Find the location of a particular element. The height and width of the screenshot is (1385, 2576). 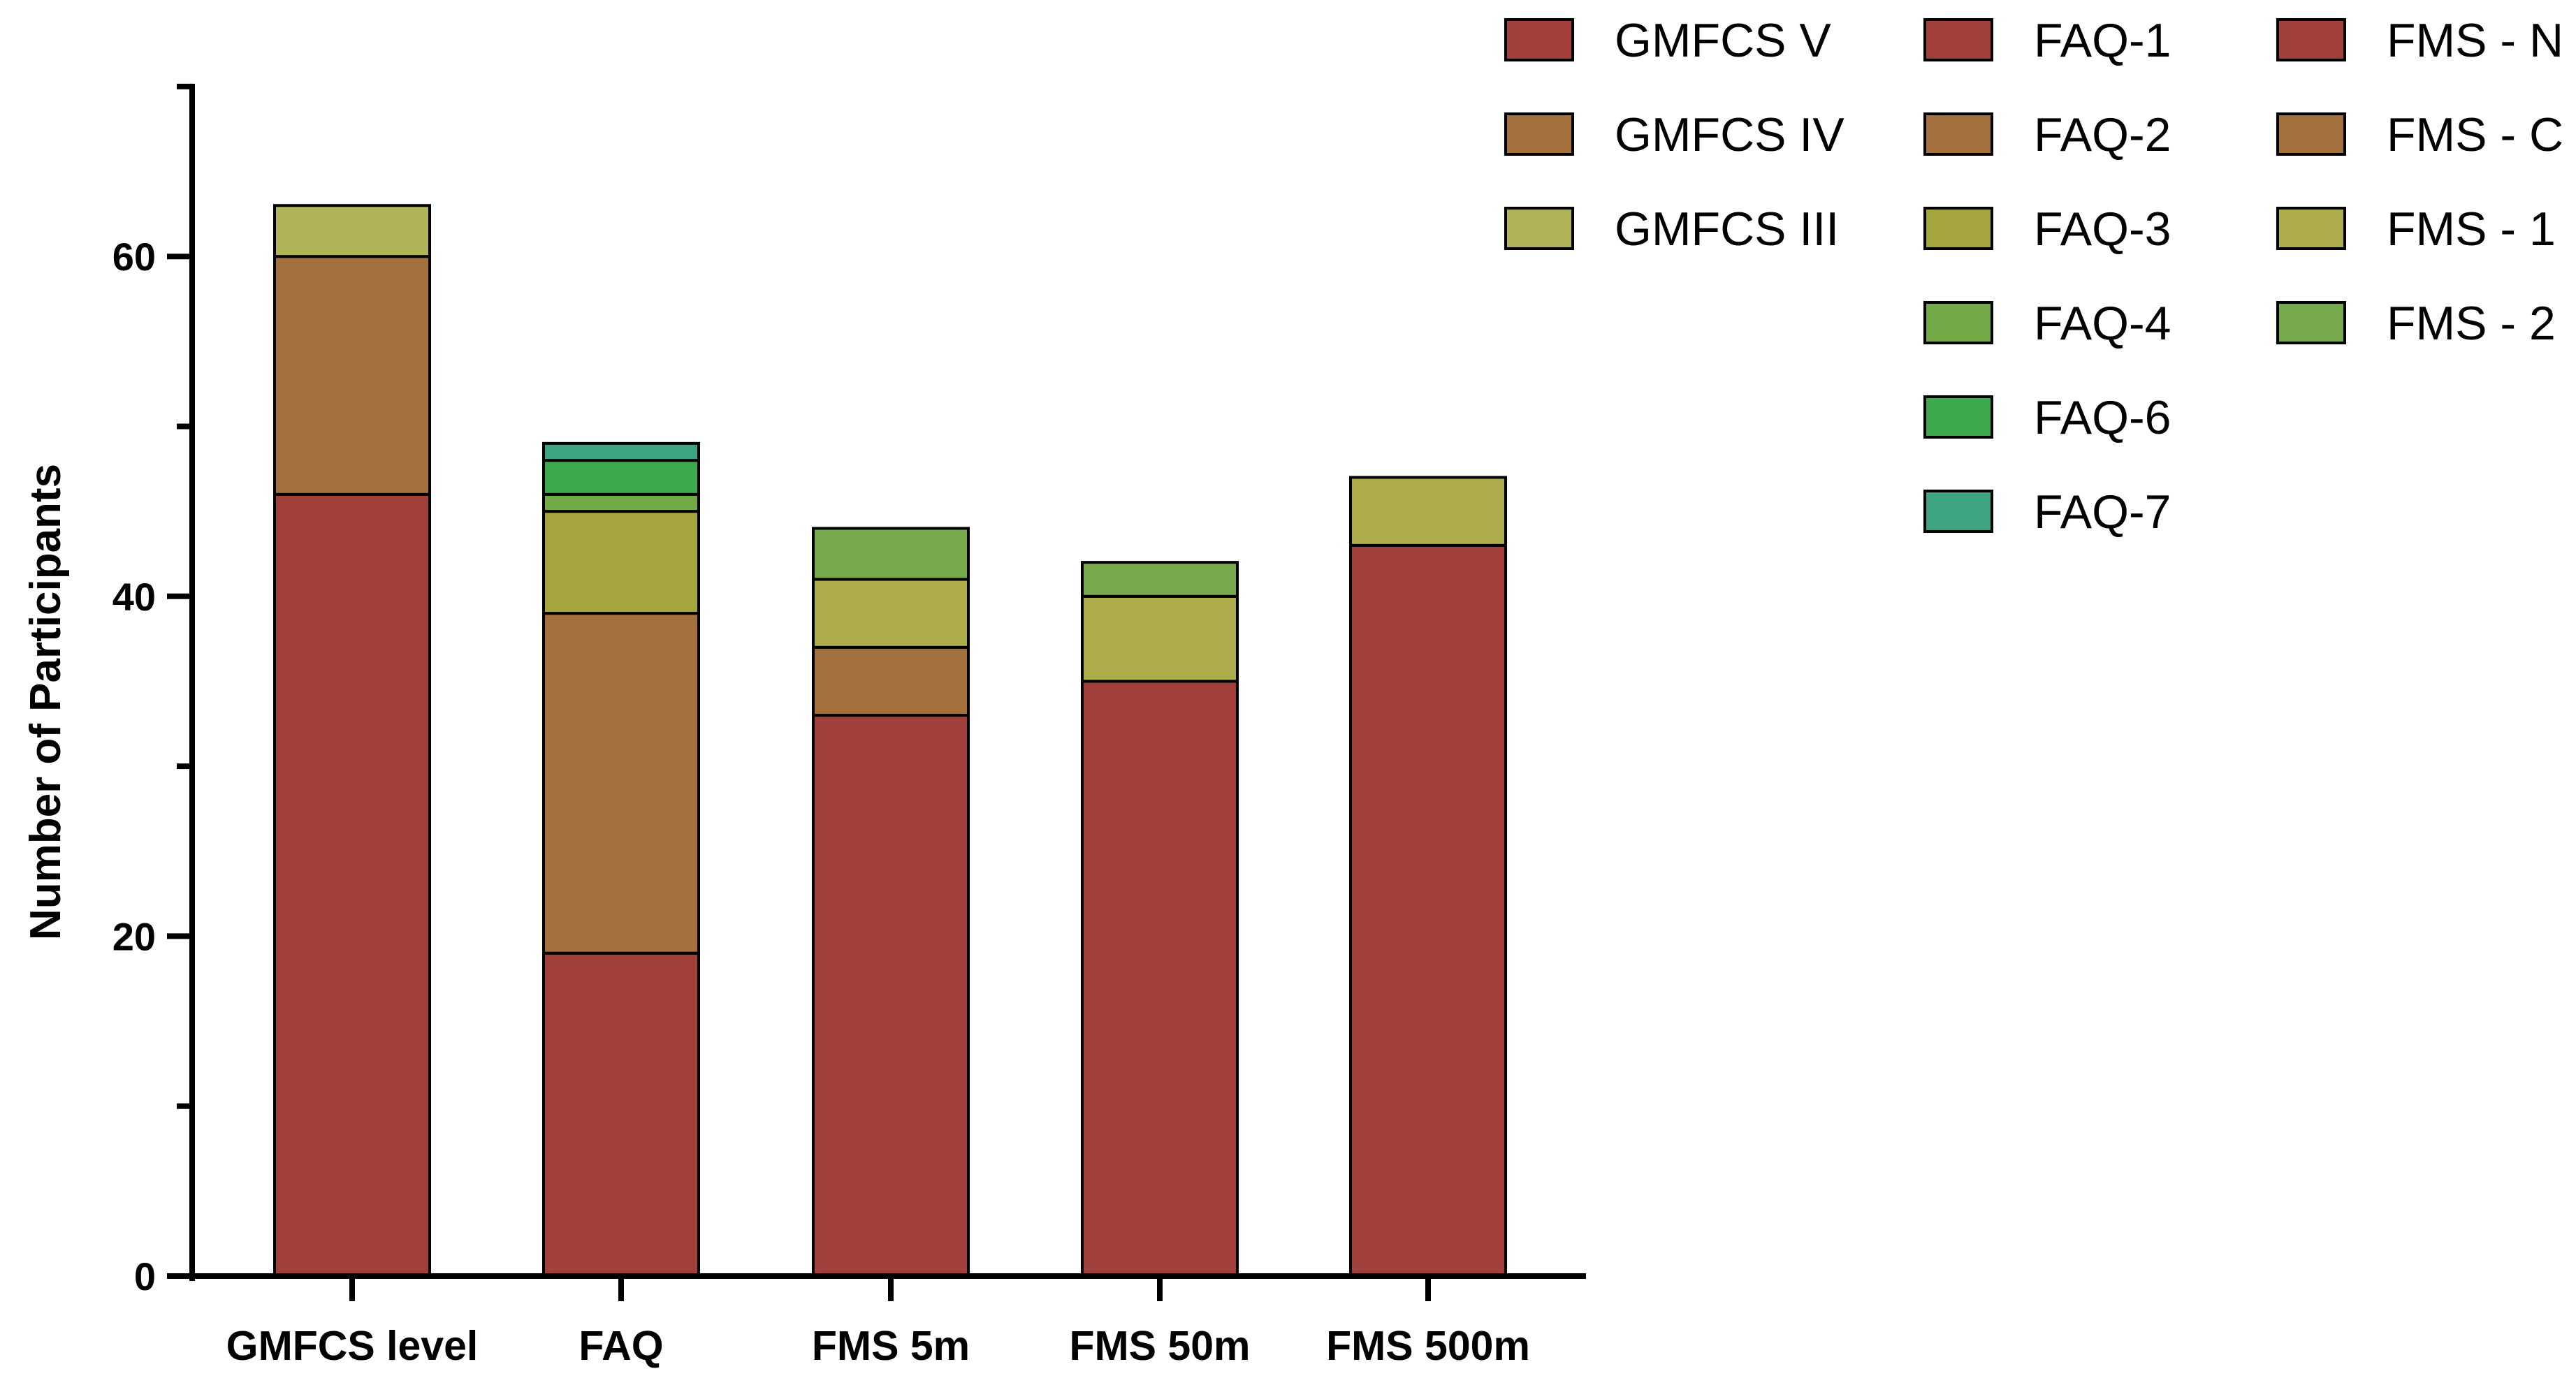

legend-swatch-fms-n is located at coordinates (2311, 39).